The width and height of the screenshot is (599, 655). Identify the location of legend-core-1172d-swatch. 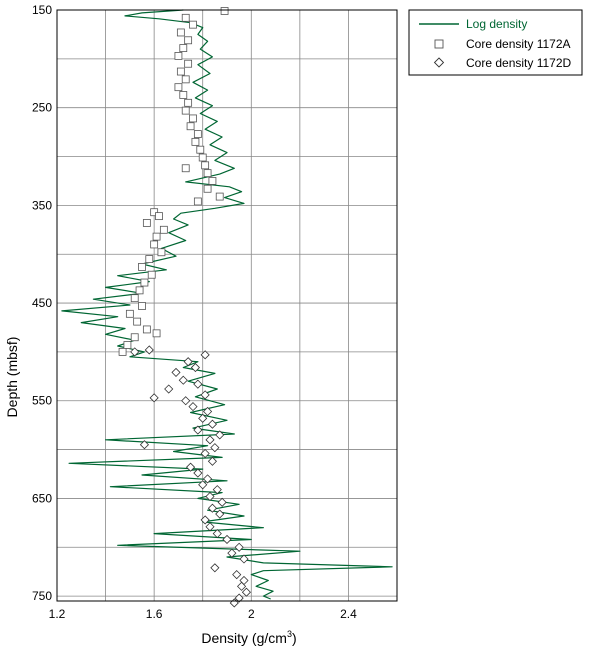
(439, 62).